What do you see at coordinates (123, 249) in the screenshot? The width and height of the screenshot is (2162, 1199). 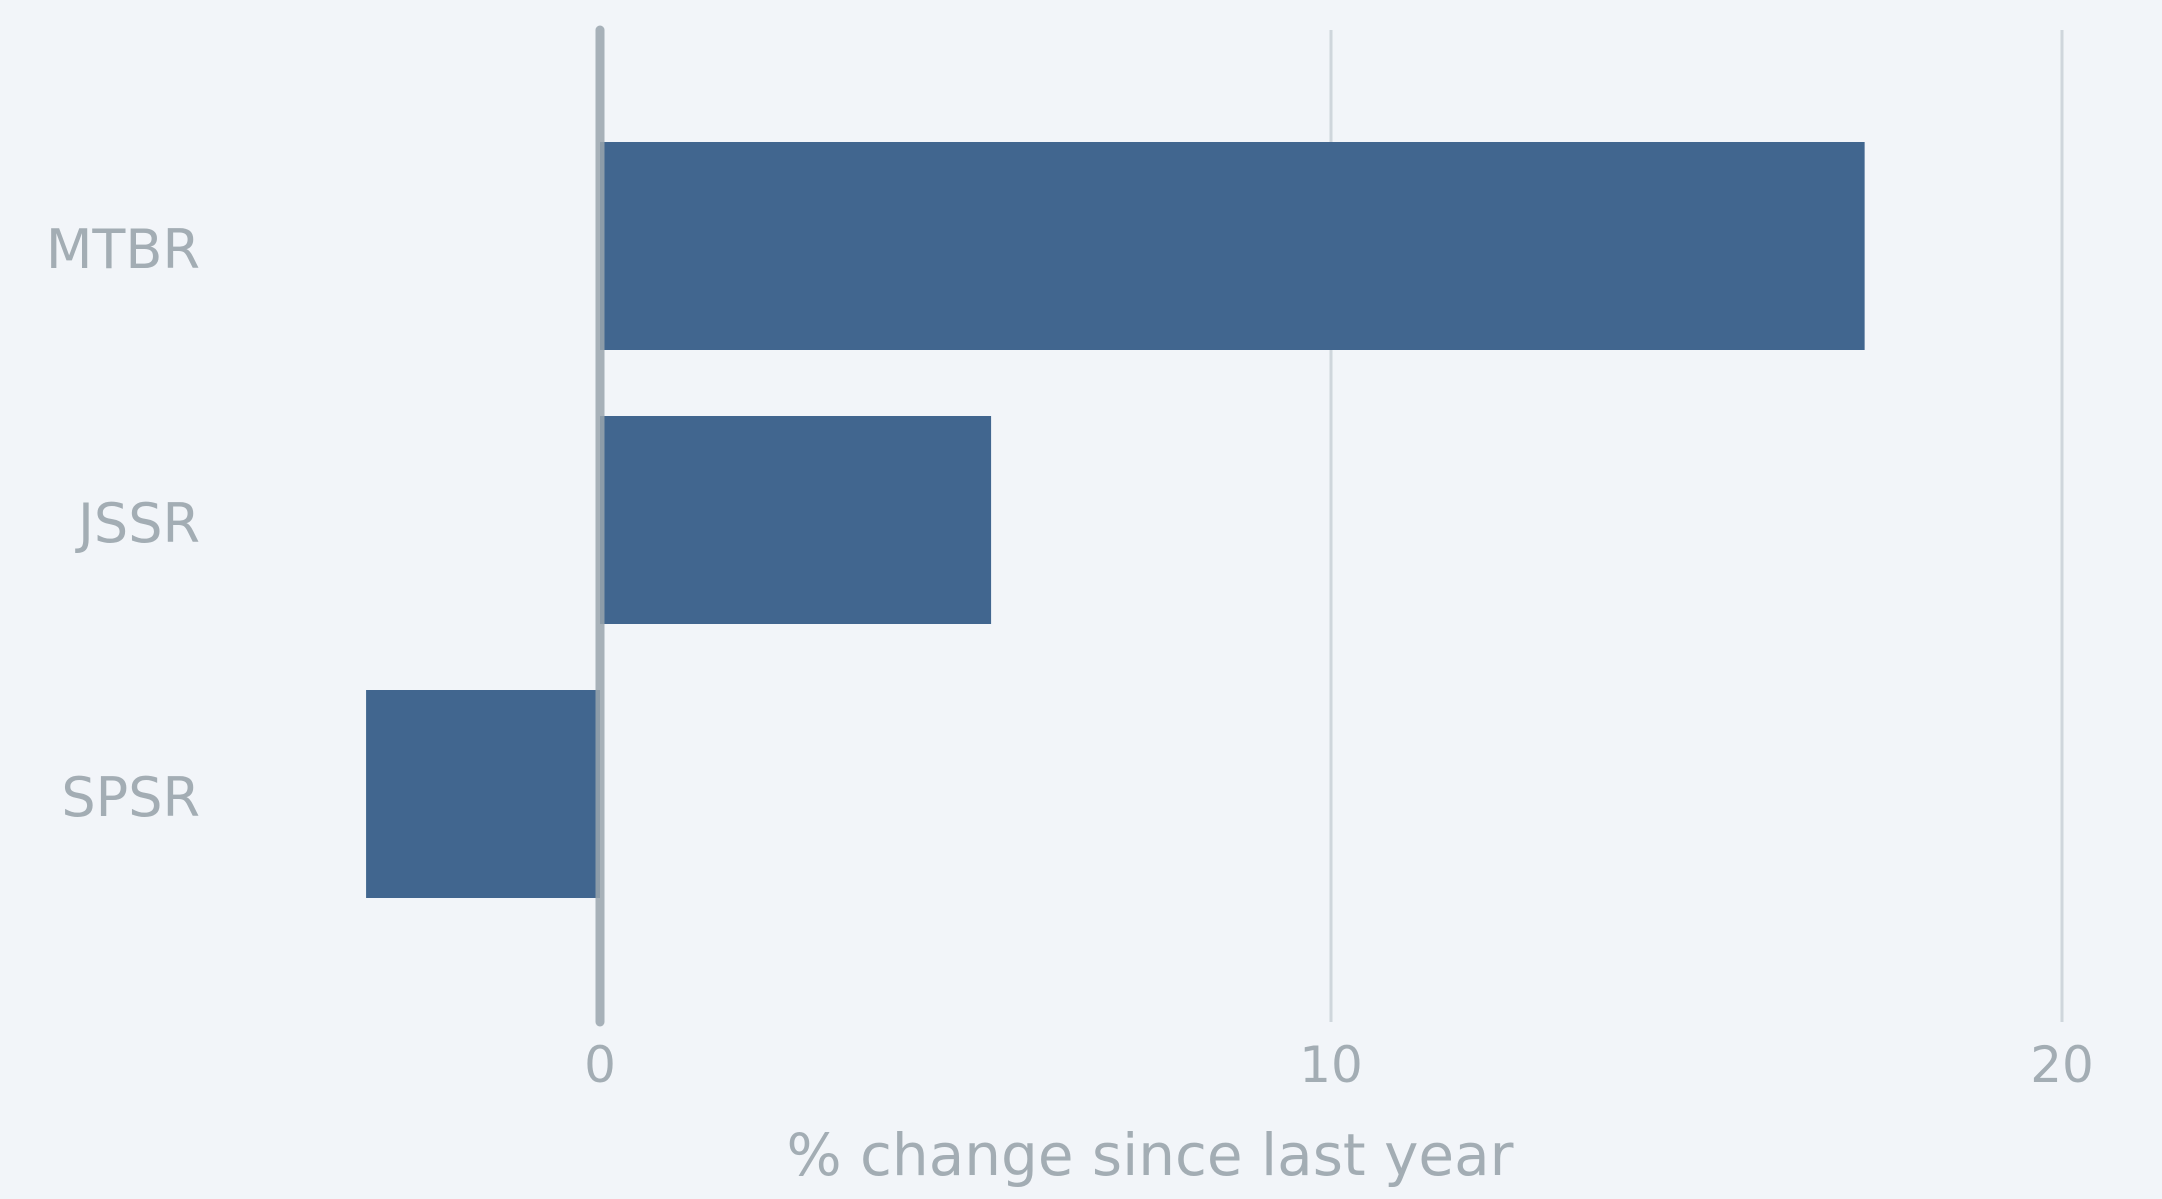 I see `y-tick-label-mtbr: MTBR` at bounding box center [123, 249].